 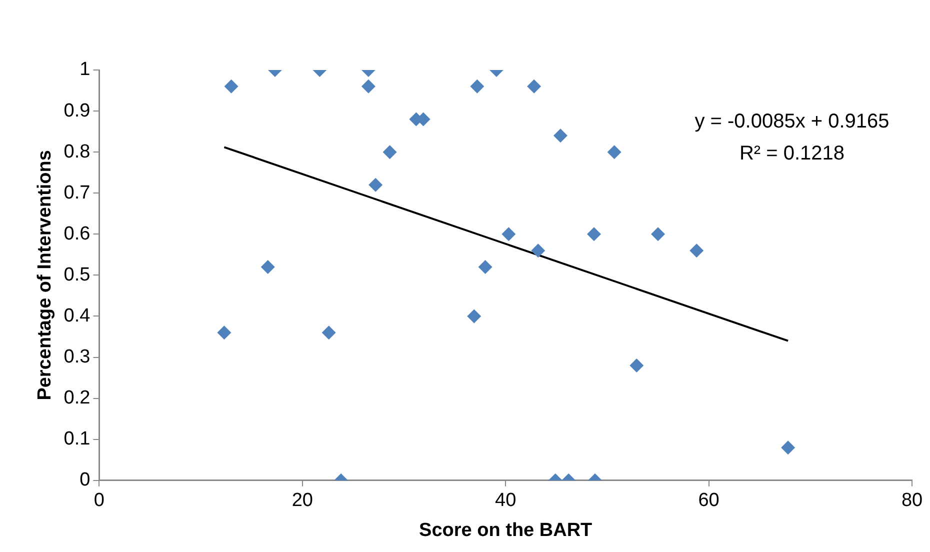 I want to click on x-axis-title: Score on the BART, so click(x=506, y=530).